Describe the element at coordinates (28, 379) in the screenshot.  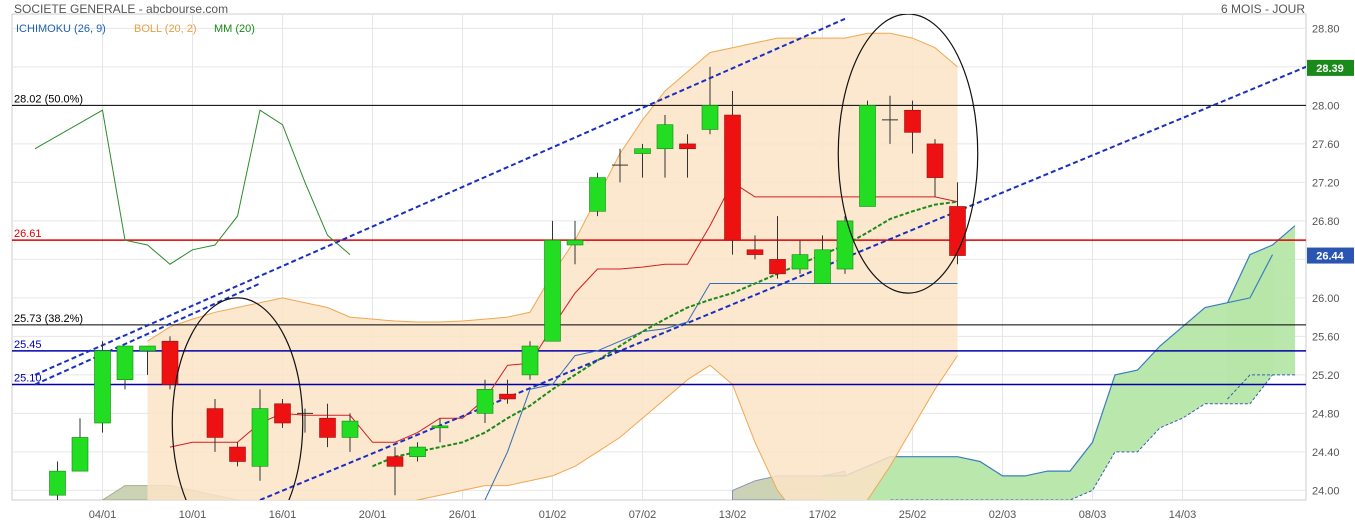
I see `level-label: 25.10` at that location.